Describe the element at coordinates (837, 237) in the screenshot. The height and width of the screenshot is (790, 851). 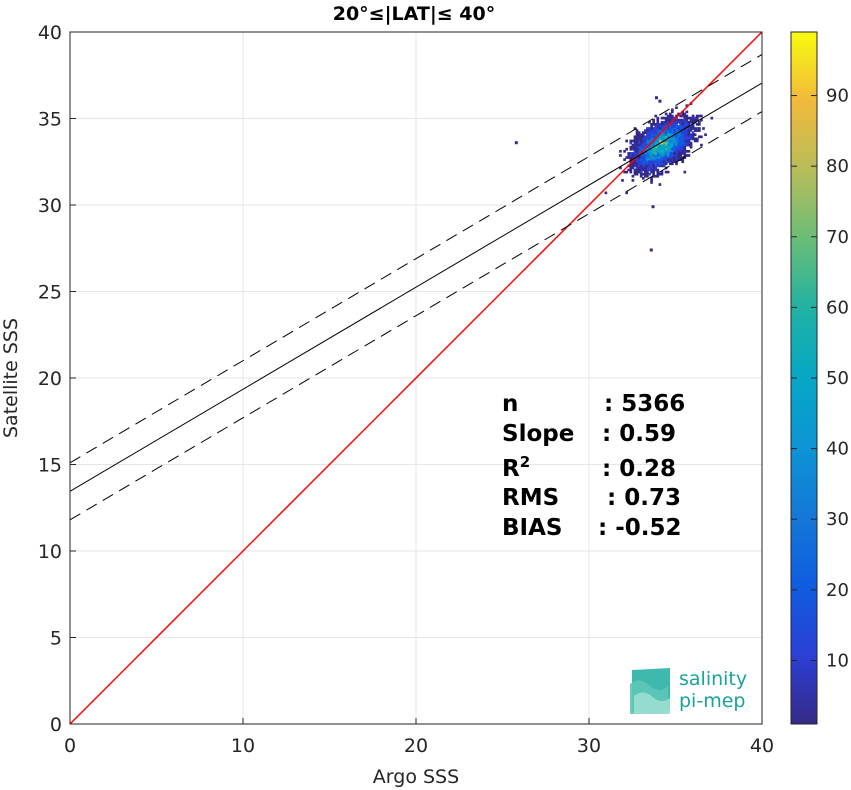
I see `colorbar-tick-label: 70` at that location.